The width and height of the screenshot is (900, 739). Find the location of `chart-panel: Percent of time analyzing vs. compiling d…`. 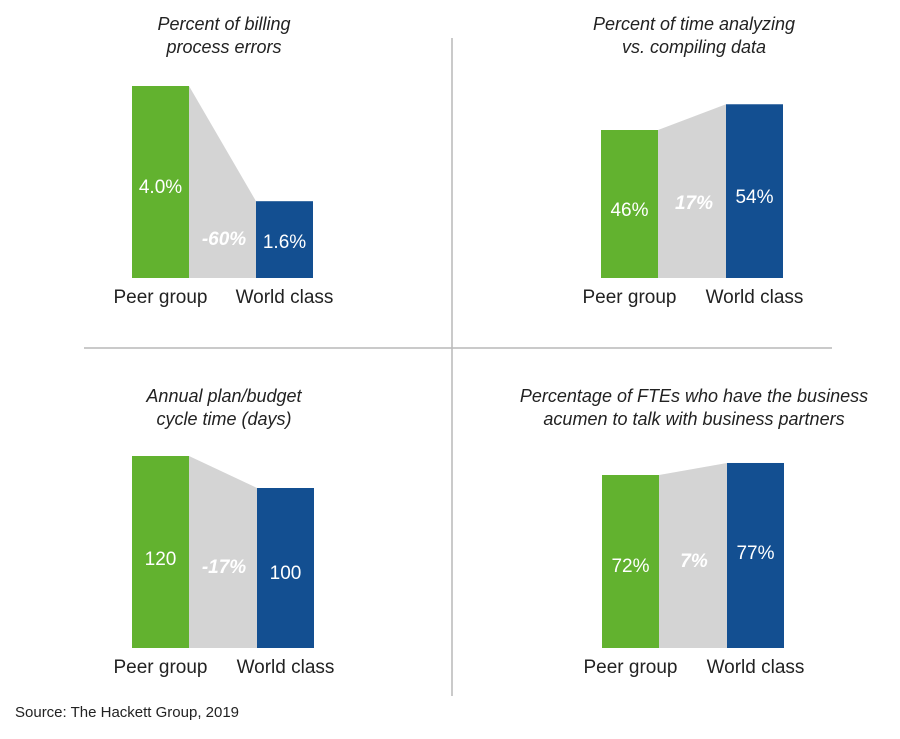

chart-panel: Percent of time analyzing vs. compiling d… is located at coordinates (692, 161).